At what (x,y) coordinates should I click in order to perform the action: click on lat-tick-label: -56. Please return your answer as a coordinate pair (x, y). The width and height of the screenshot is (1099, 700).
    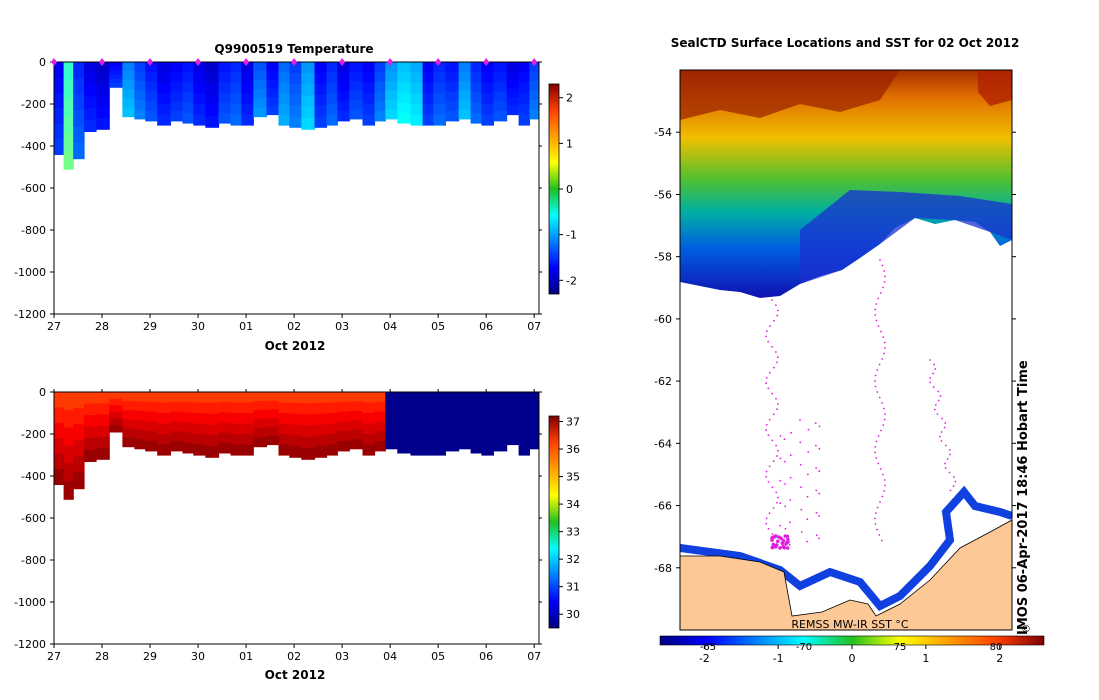
    Looking at the image, I should click on (663, 194).